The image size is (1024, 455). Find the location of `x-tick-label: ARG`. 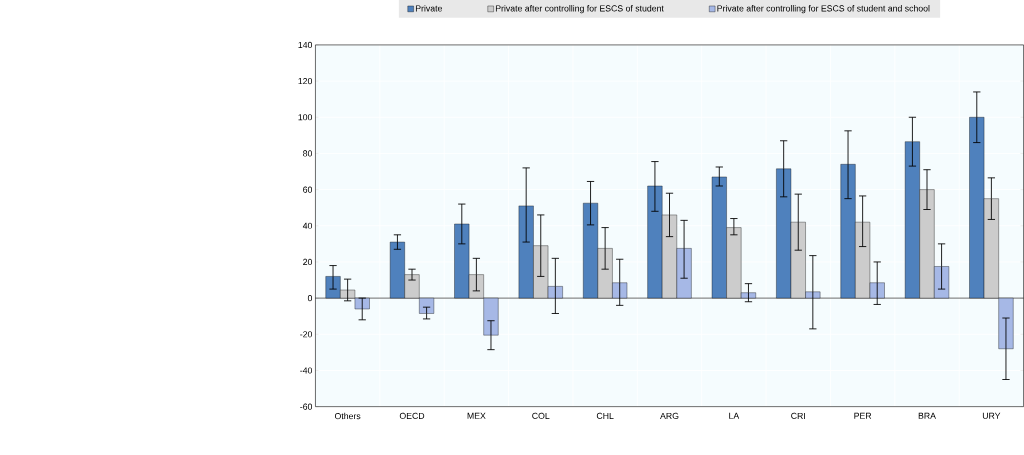

x-tick-label: ARG is located at coordinates (669, 415).